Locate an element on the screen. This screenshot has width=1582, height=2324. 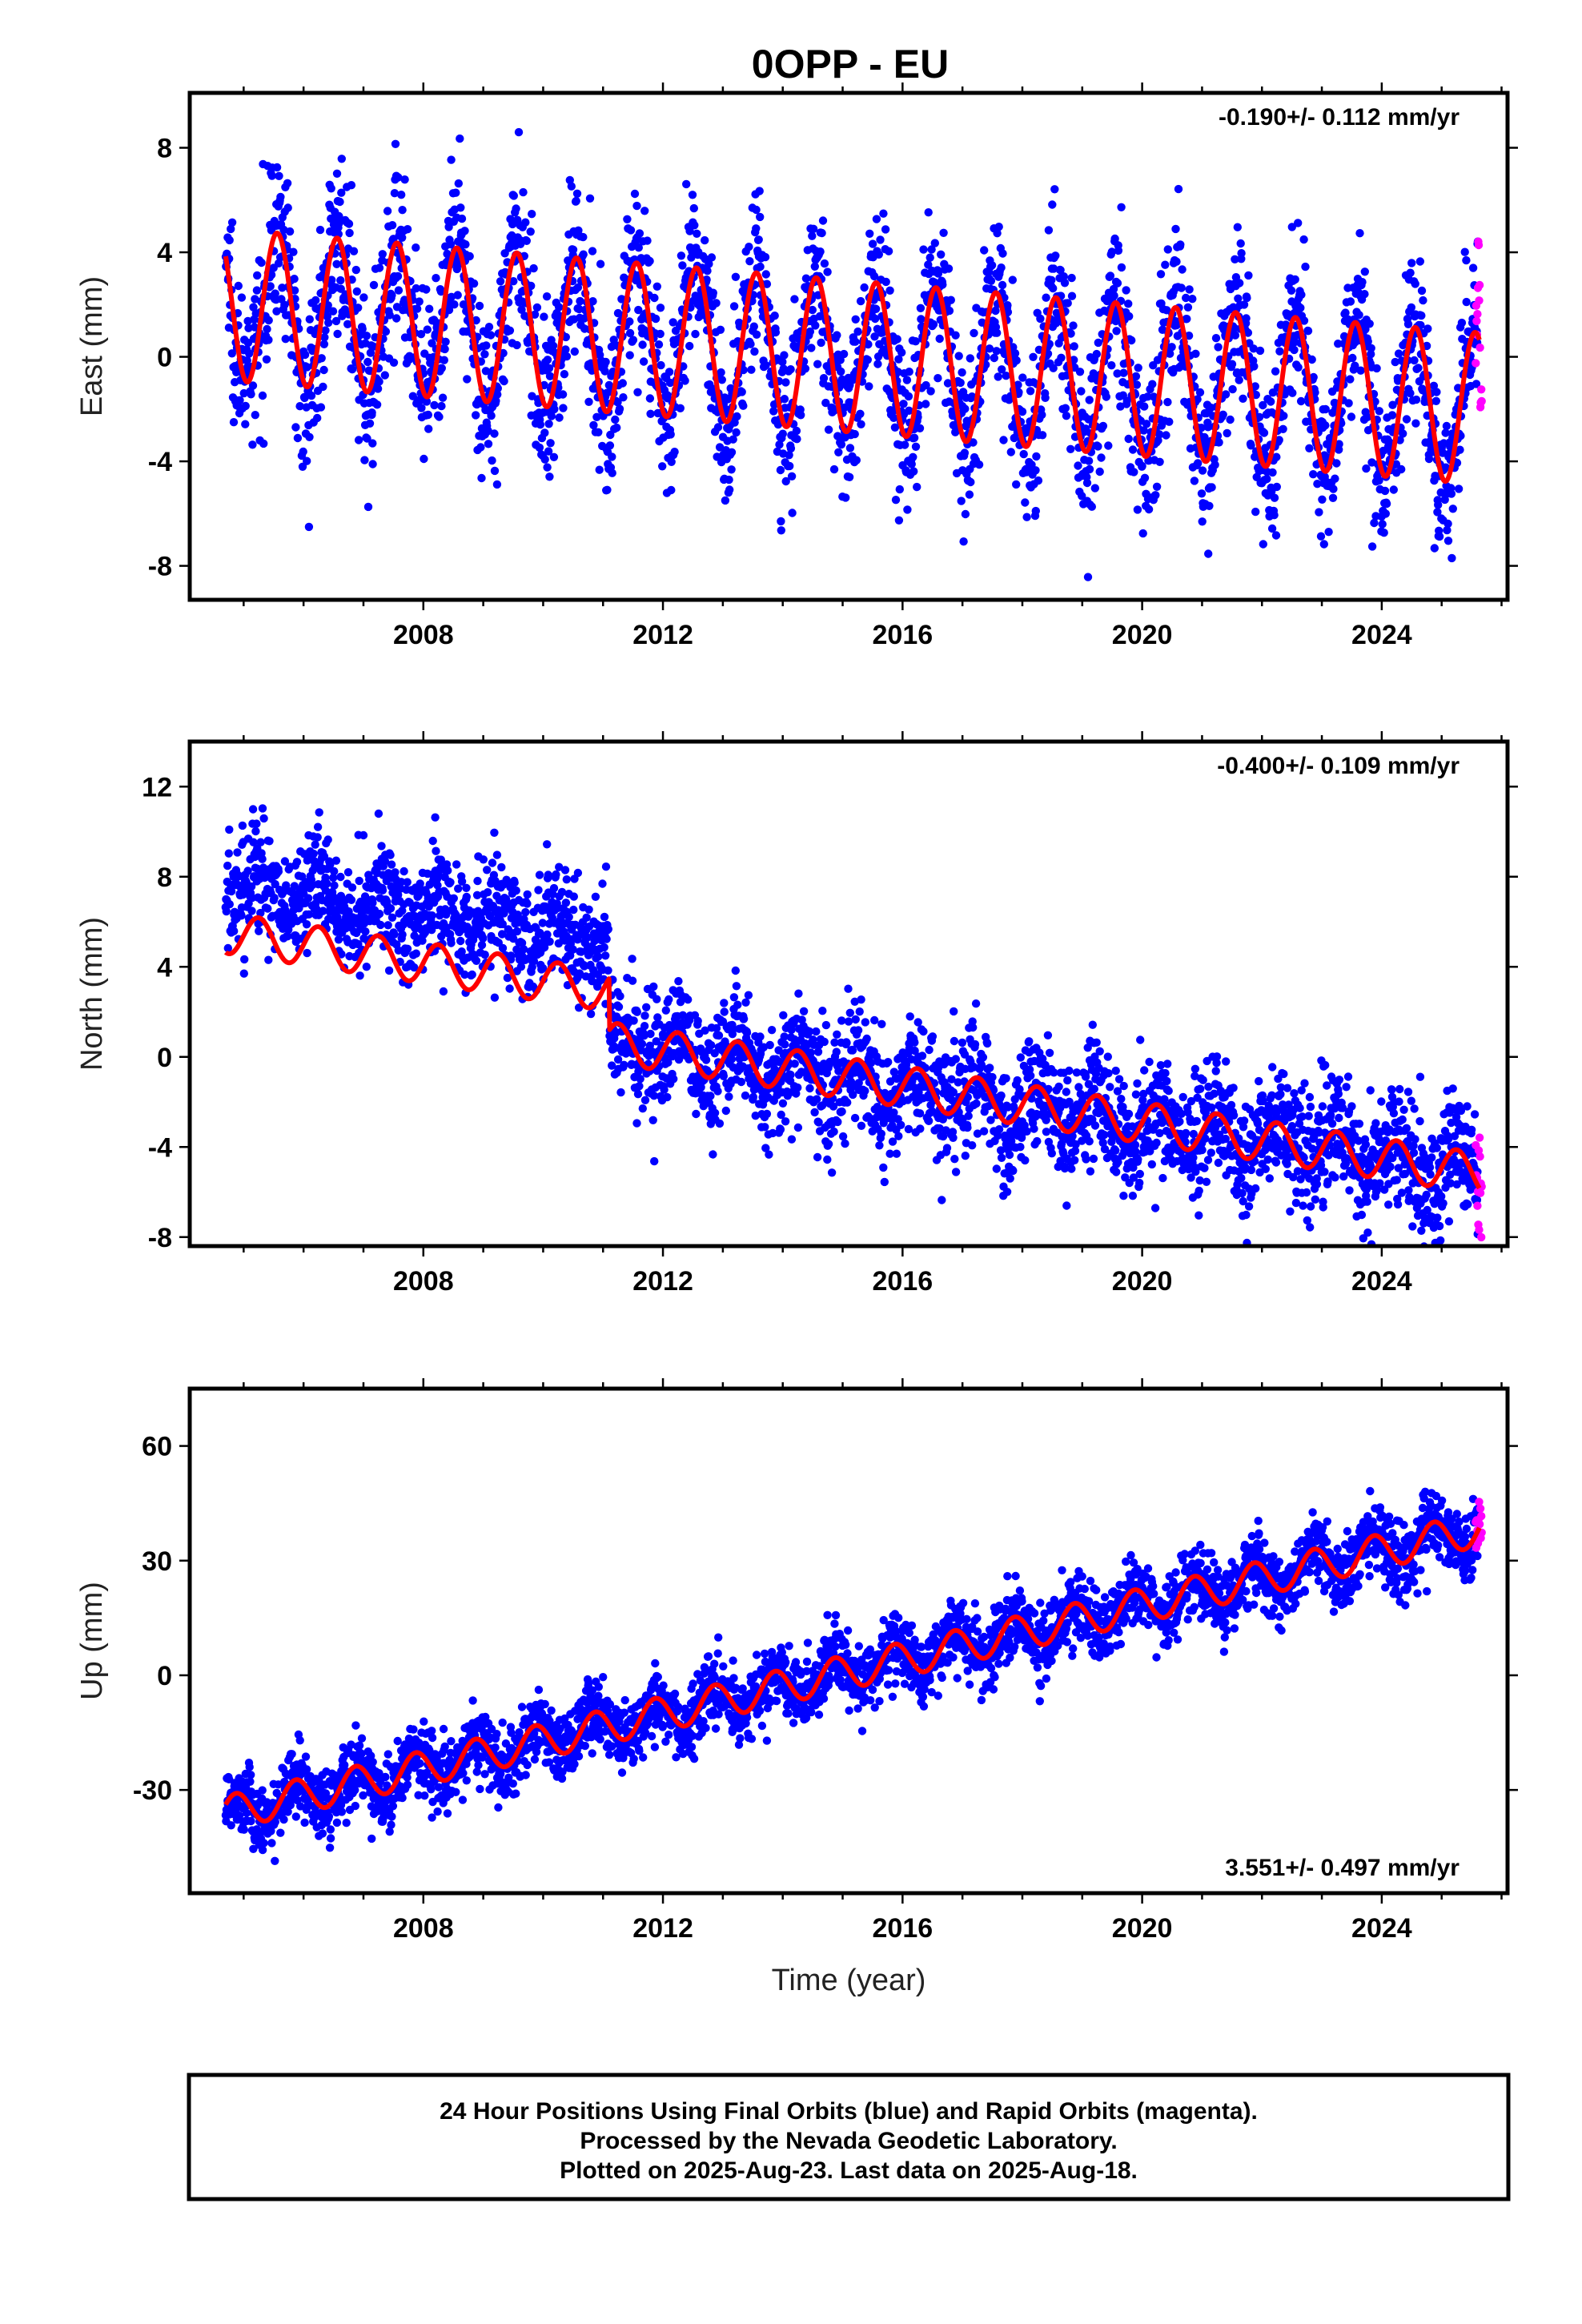
x-tick-label: 2024 is located at coordinates (1382, 635).